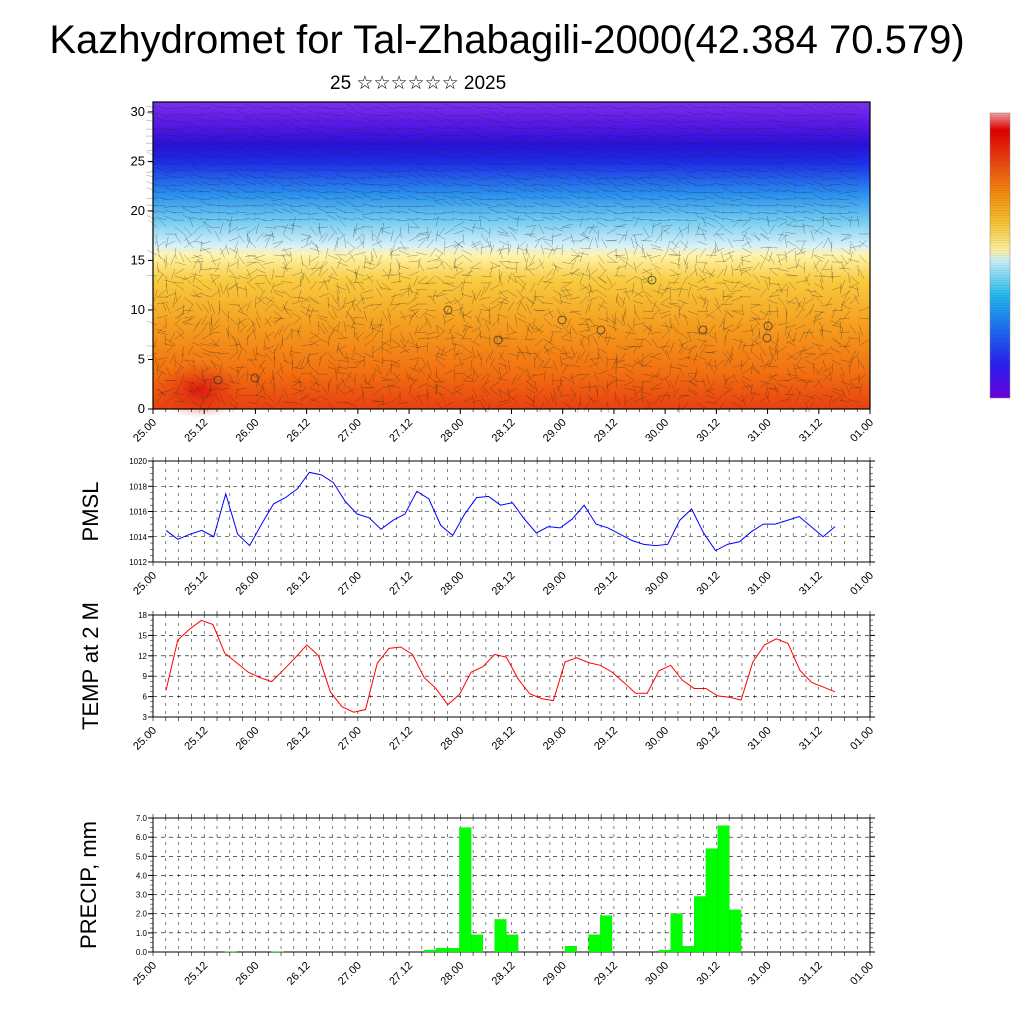 The height and width of the screenshot is (1024, 1024). I want to click on y-tick-label: 18, so click(142, 615).